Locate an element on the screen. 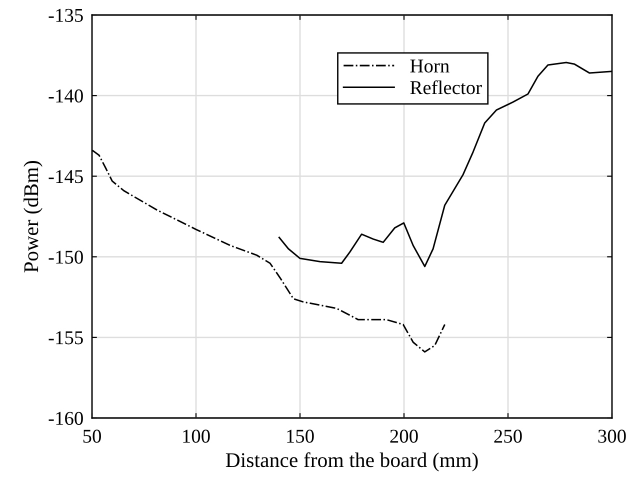 The width and height of the screenshot is (630, 485). x-tick-label: 300 is located at coordinates (612, 436).